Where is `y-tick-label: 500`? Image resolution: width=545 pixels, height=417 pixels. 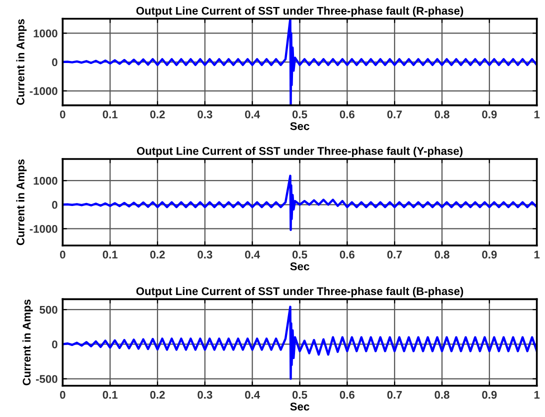
y-tick-label: 500 is located at coordinates (49, 310).